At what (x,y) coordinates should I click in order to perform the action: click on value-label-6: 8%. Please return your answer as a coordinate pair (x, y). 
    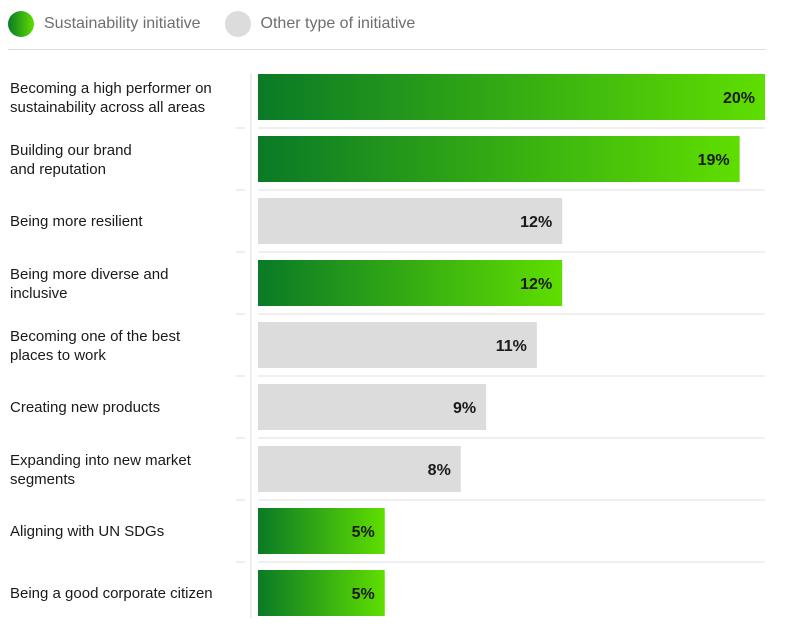
    Looking at the image, I should click on (439, 470).